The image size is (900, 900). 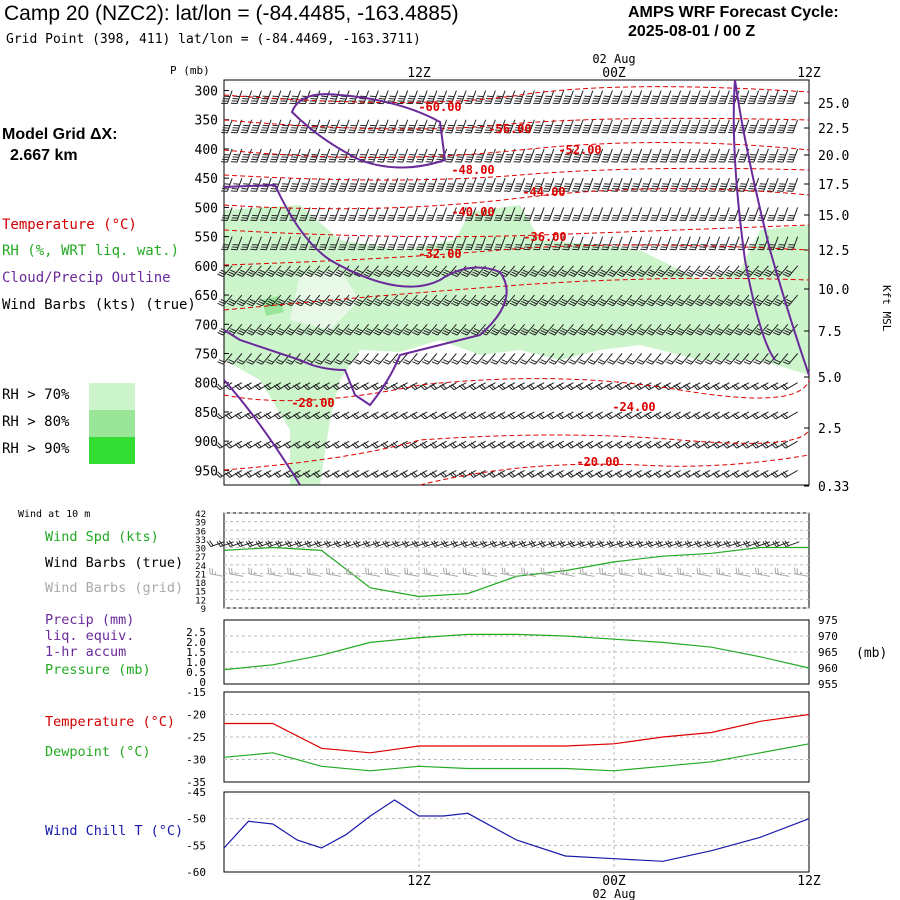 I want to click on date-label-top: 02 Aug, so click(x=613, y=59).